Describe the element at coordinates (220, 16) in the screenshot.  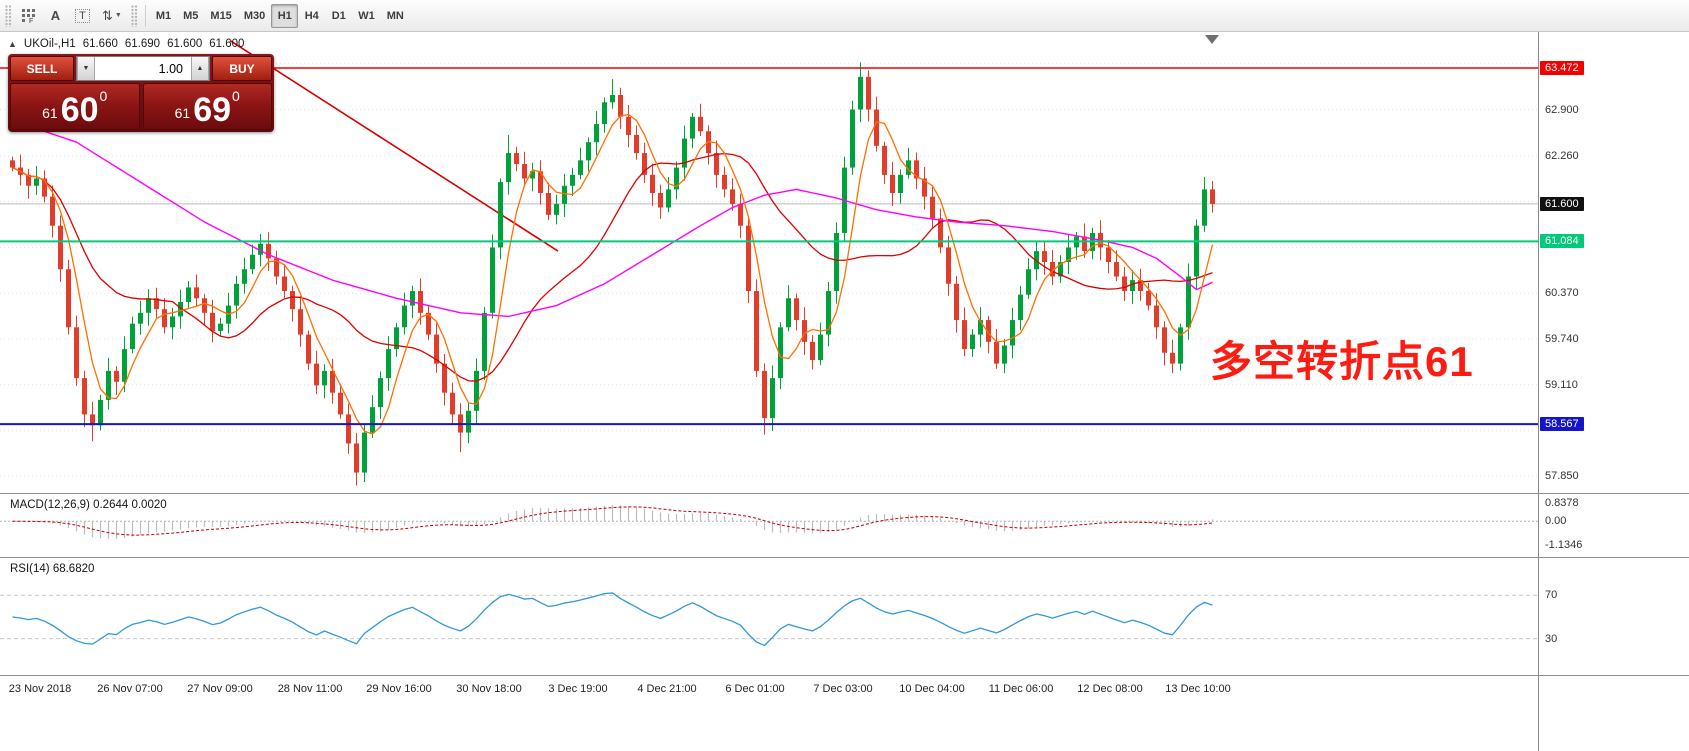
I see `timeframe-m15: M15` at that location.